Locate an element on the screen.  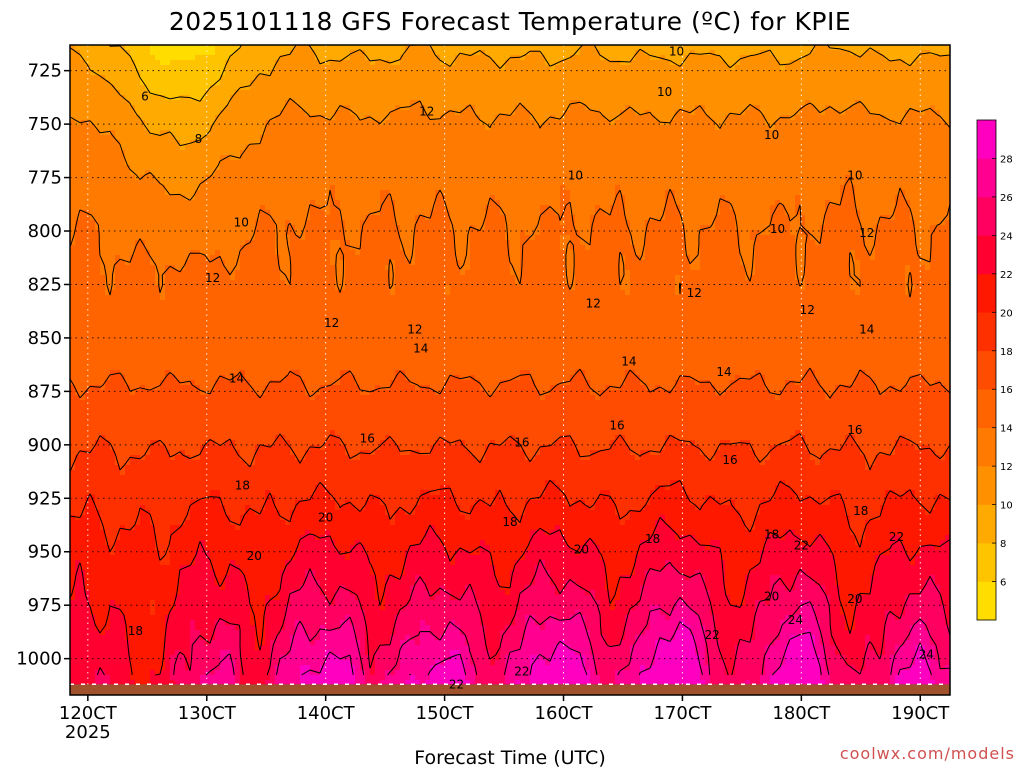
contour-label: 12 is located at coordinates (331, 323).